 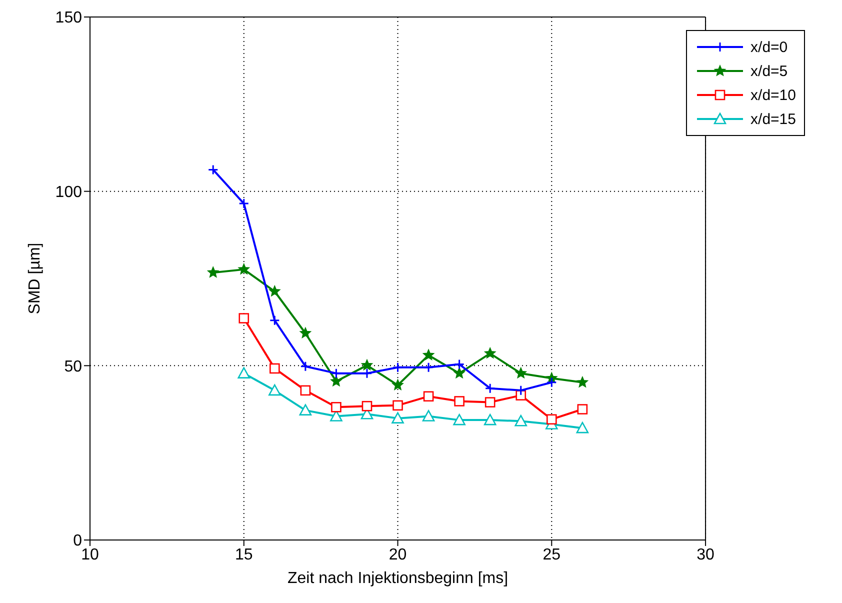 I want to click on legend-label: x/d=10, so click(x=773, y=95).